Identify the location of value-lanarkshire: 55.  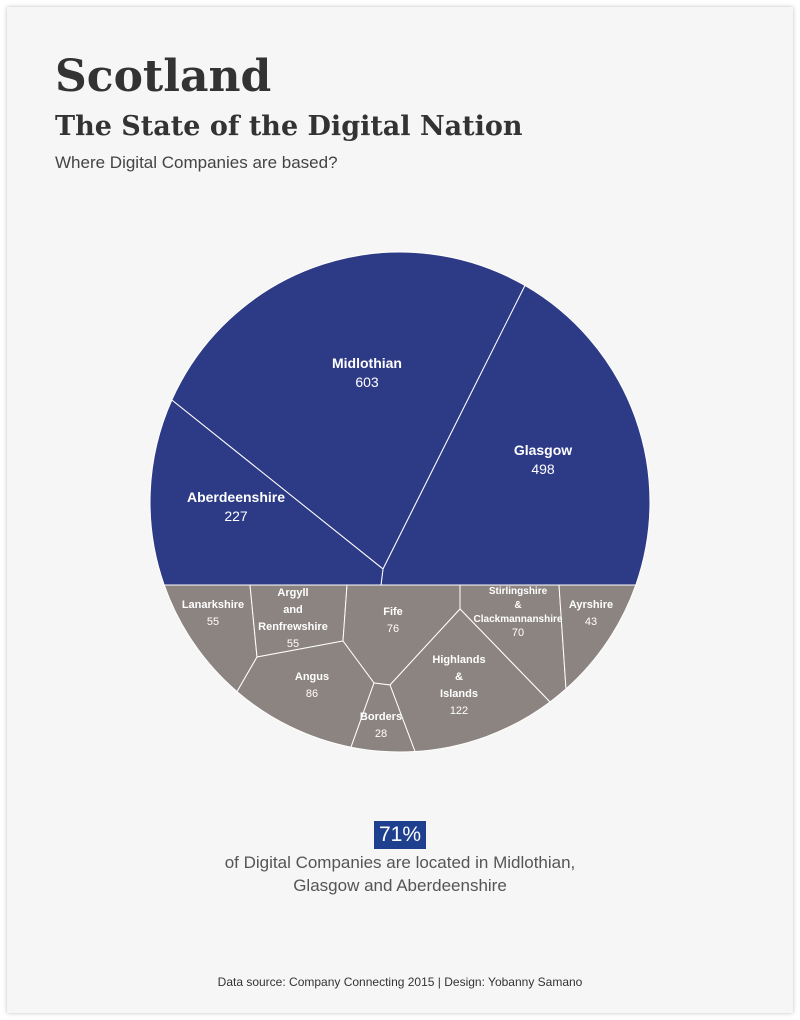
(213, 622).